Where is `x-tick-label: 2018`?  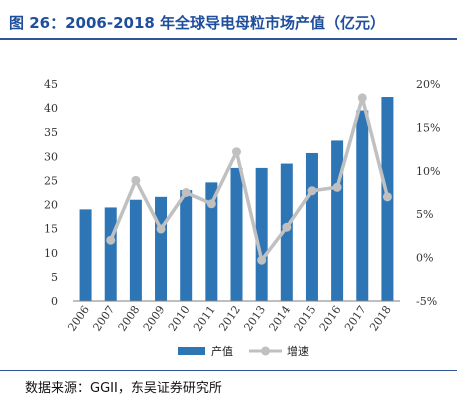 x-tick-label: 2018 is located at coordinates (380, 318).